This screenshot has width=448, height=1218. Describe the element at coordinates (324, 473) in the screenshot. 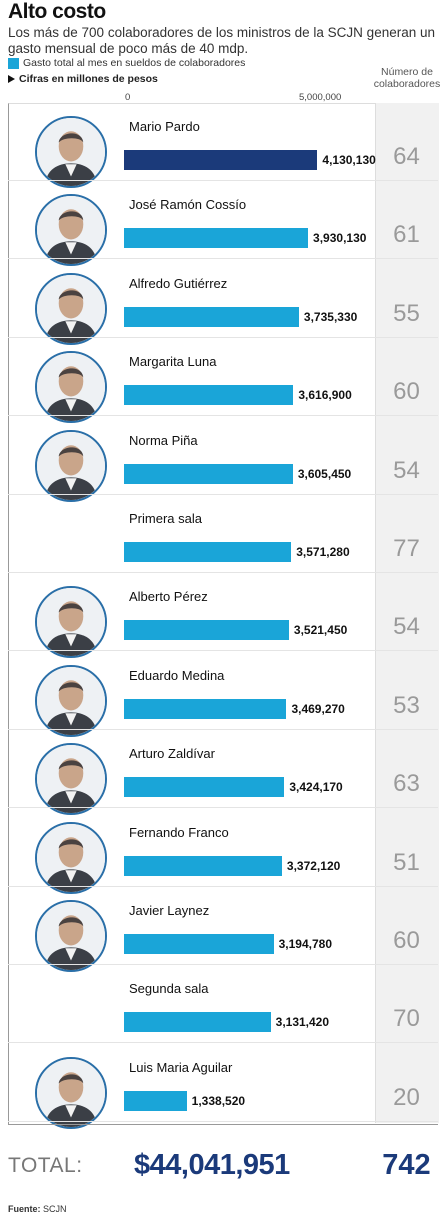

I see `bar-value-label: 3,605,450` at that location.